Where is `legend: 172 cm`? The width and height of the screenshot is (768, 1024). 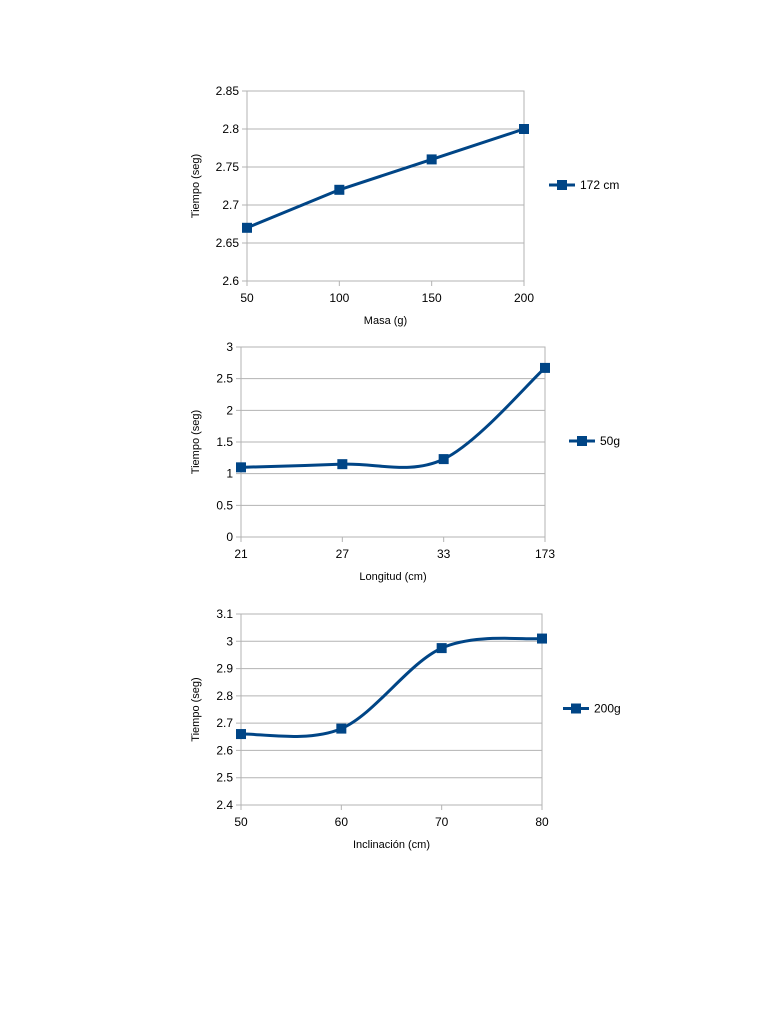 legend: 172 cm is located at coordinates (584, 185).